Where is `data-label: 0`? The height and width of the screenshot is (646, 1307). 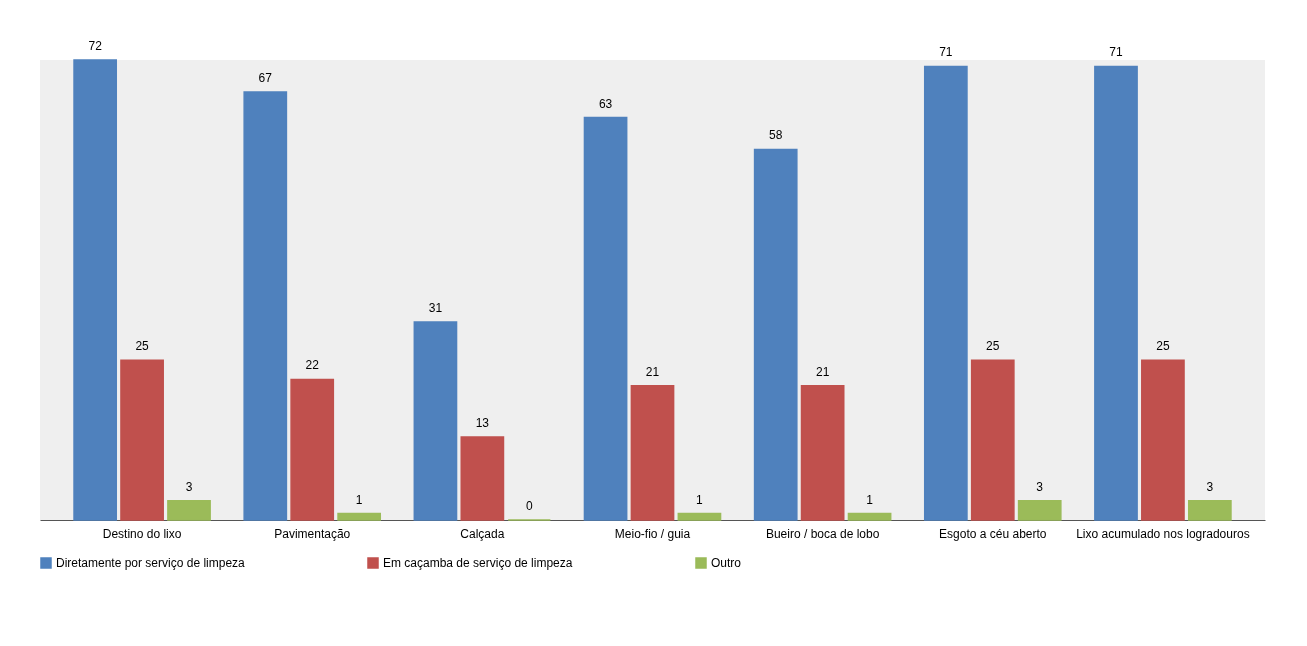
data-label: 0 is located at coordinates (529, 506).